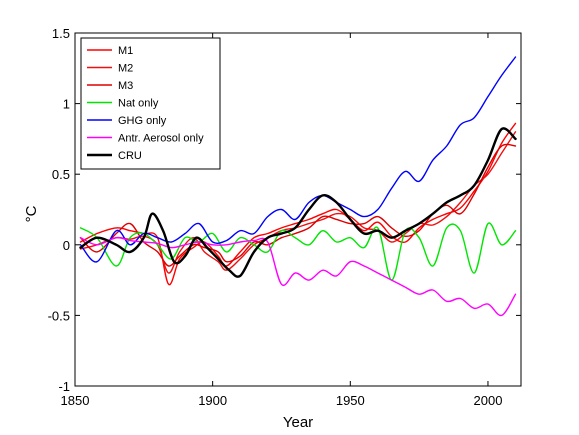  What do you see at coordinates (75, 400) in the screenshot?
I see `x-tick-label: 1850` at bounding box center [75, 400].